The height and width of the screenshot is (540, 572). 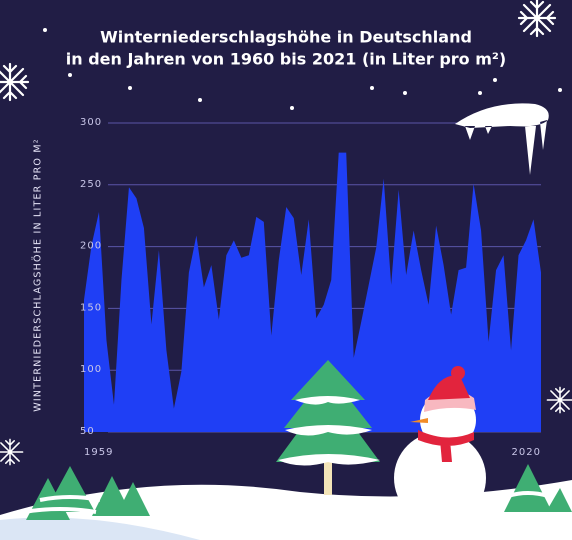 What do you see at coordinates (526, 452) in the screenshot?
I see `x-tick-label: 2020` at bounding box center [526, 452].